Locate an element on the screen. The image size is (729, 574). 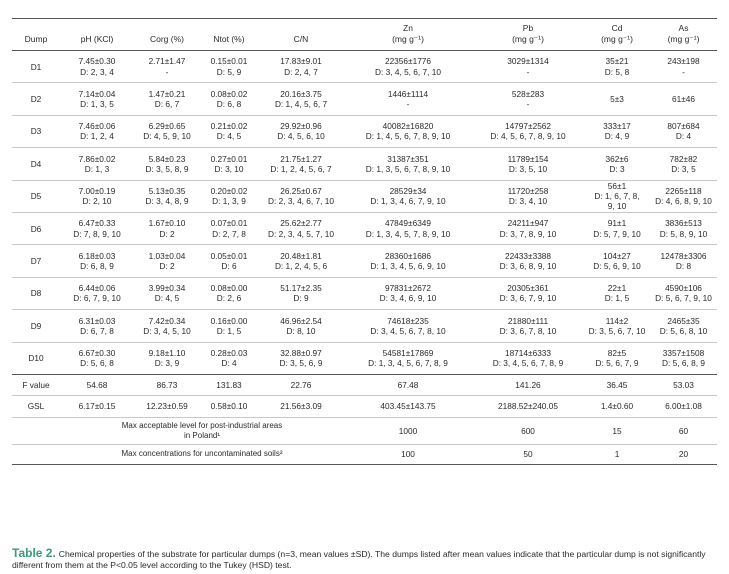
zn-line: D: 1, 3, 4, 5, 6, 9, 10 is located at coordinates (408, 266).